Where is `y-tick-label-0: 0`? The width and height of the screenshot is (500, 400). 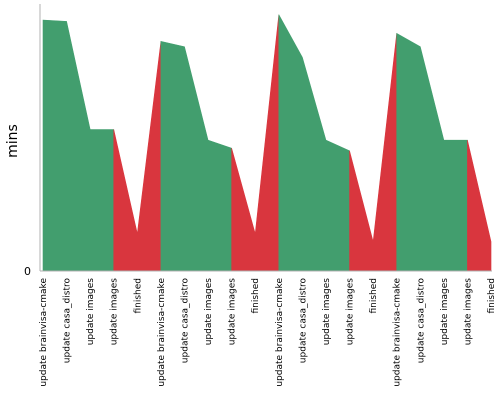 y-tick-label-0: 0 is located at coordinates (27, 271).